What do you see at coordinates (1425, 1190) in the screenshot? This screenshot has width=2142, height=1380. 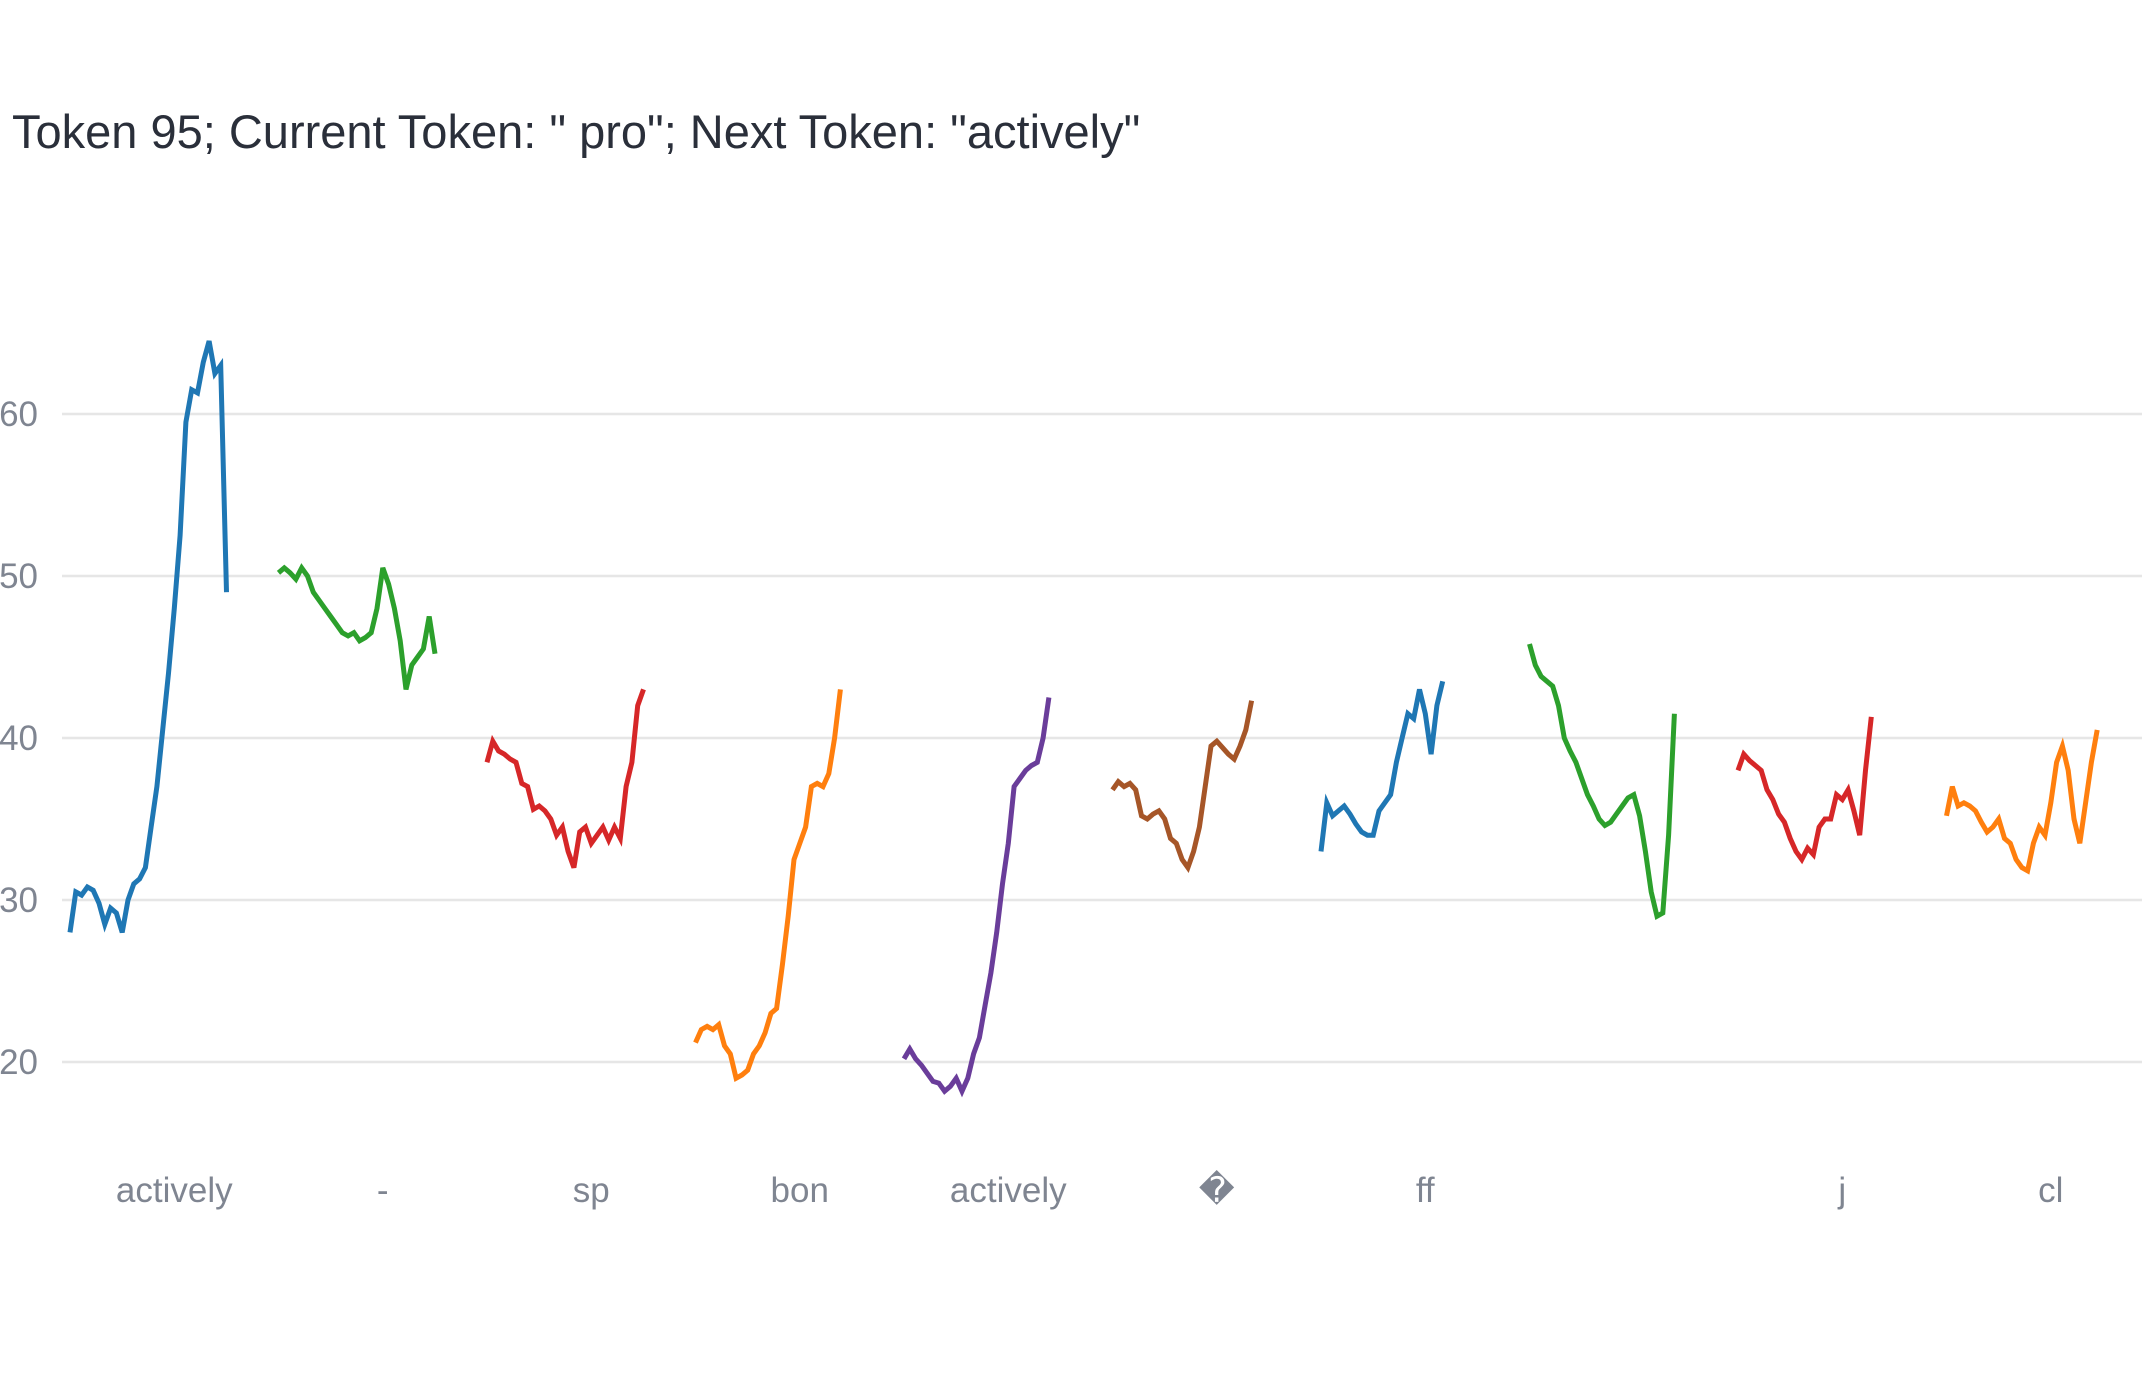 I see `x-tick-label: ff` at bounding box center [1425, 1190].